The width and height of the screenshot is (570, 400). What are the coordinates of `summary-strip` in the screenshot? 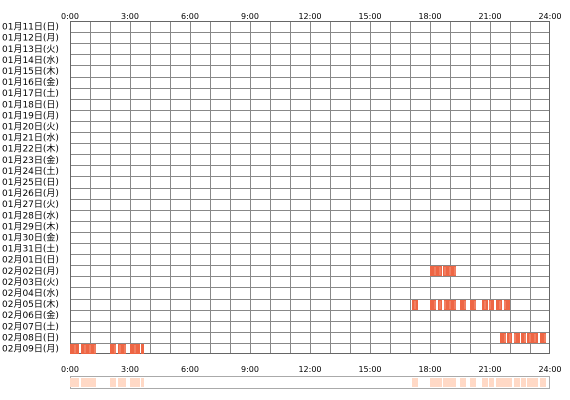 It's located at (310, 382).